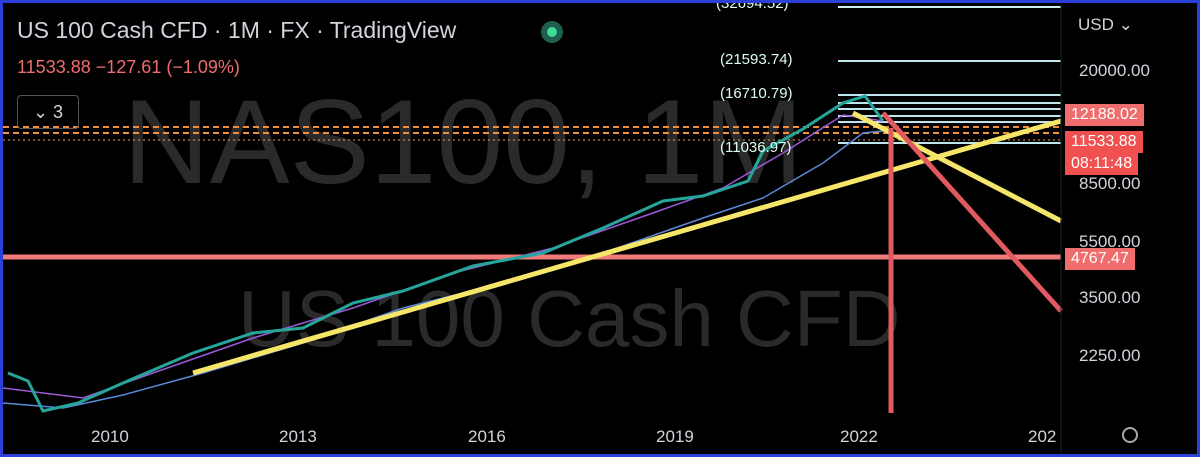  I want to click on watermark-name: US 100 Cash CFD, so click(569, 318).